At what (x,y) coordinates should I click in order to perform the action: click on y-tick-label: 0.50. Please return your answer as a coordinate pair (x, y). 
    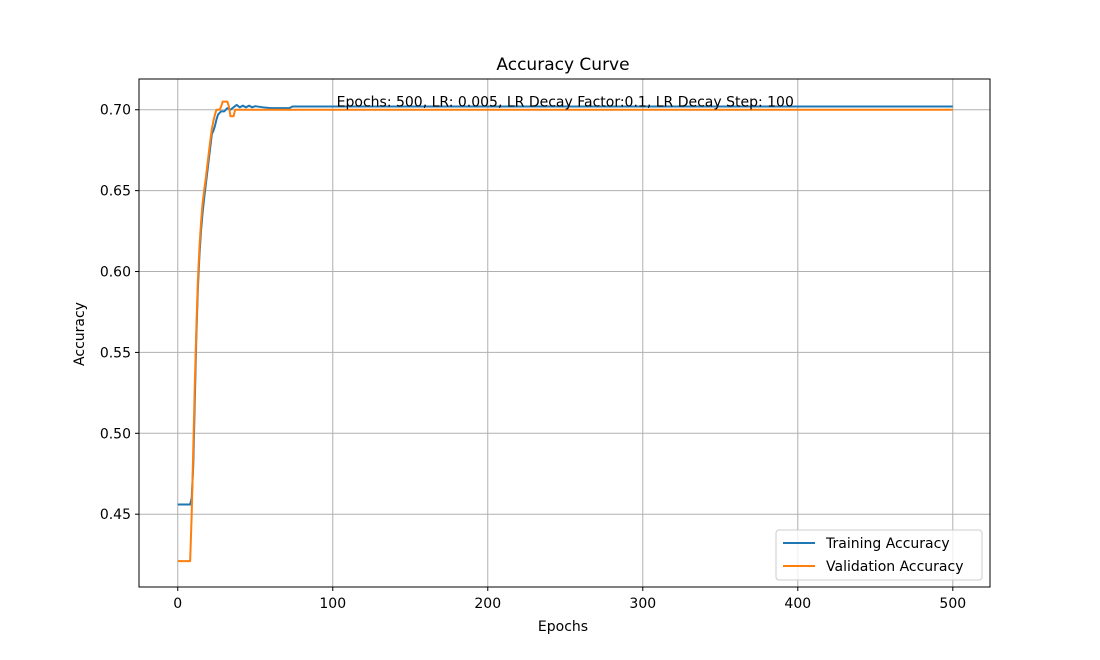
    Looking at the image, I should click on (115, 434).